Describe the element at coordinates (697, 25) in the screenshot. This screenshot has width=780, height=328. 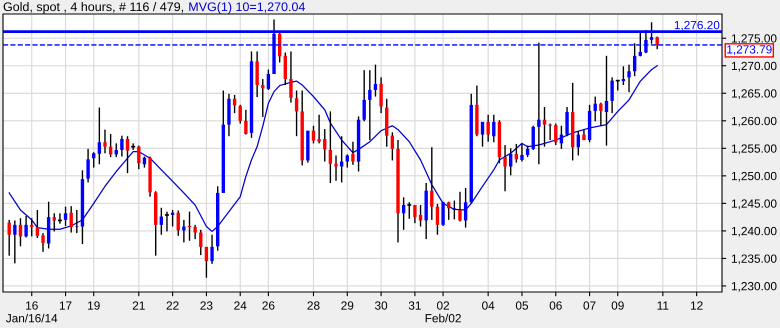
I see `ref-line-label: 1,276.20` at that location.